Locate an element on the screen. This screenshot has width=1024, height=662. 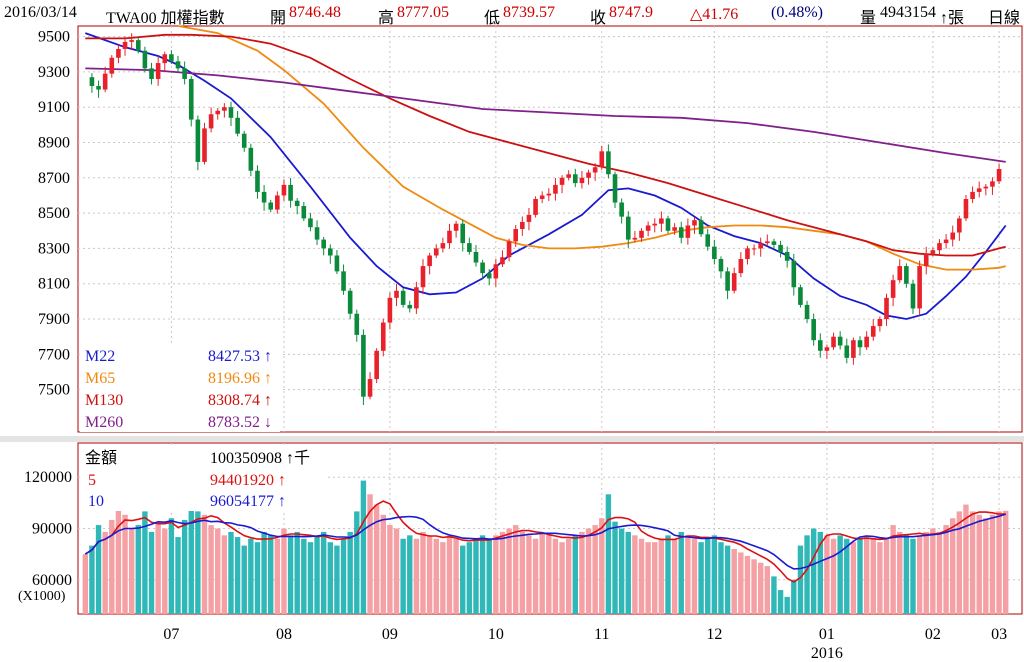
volume-label: 量 is located at coordinates (868, 18).